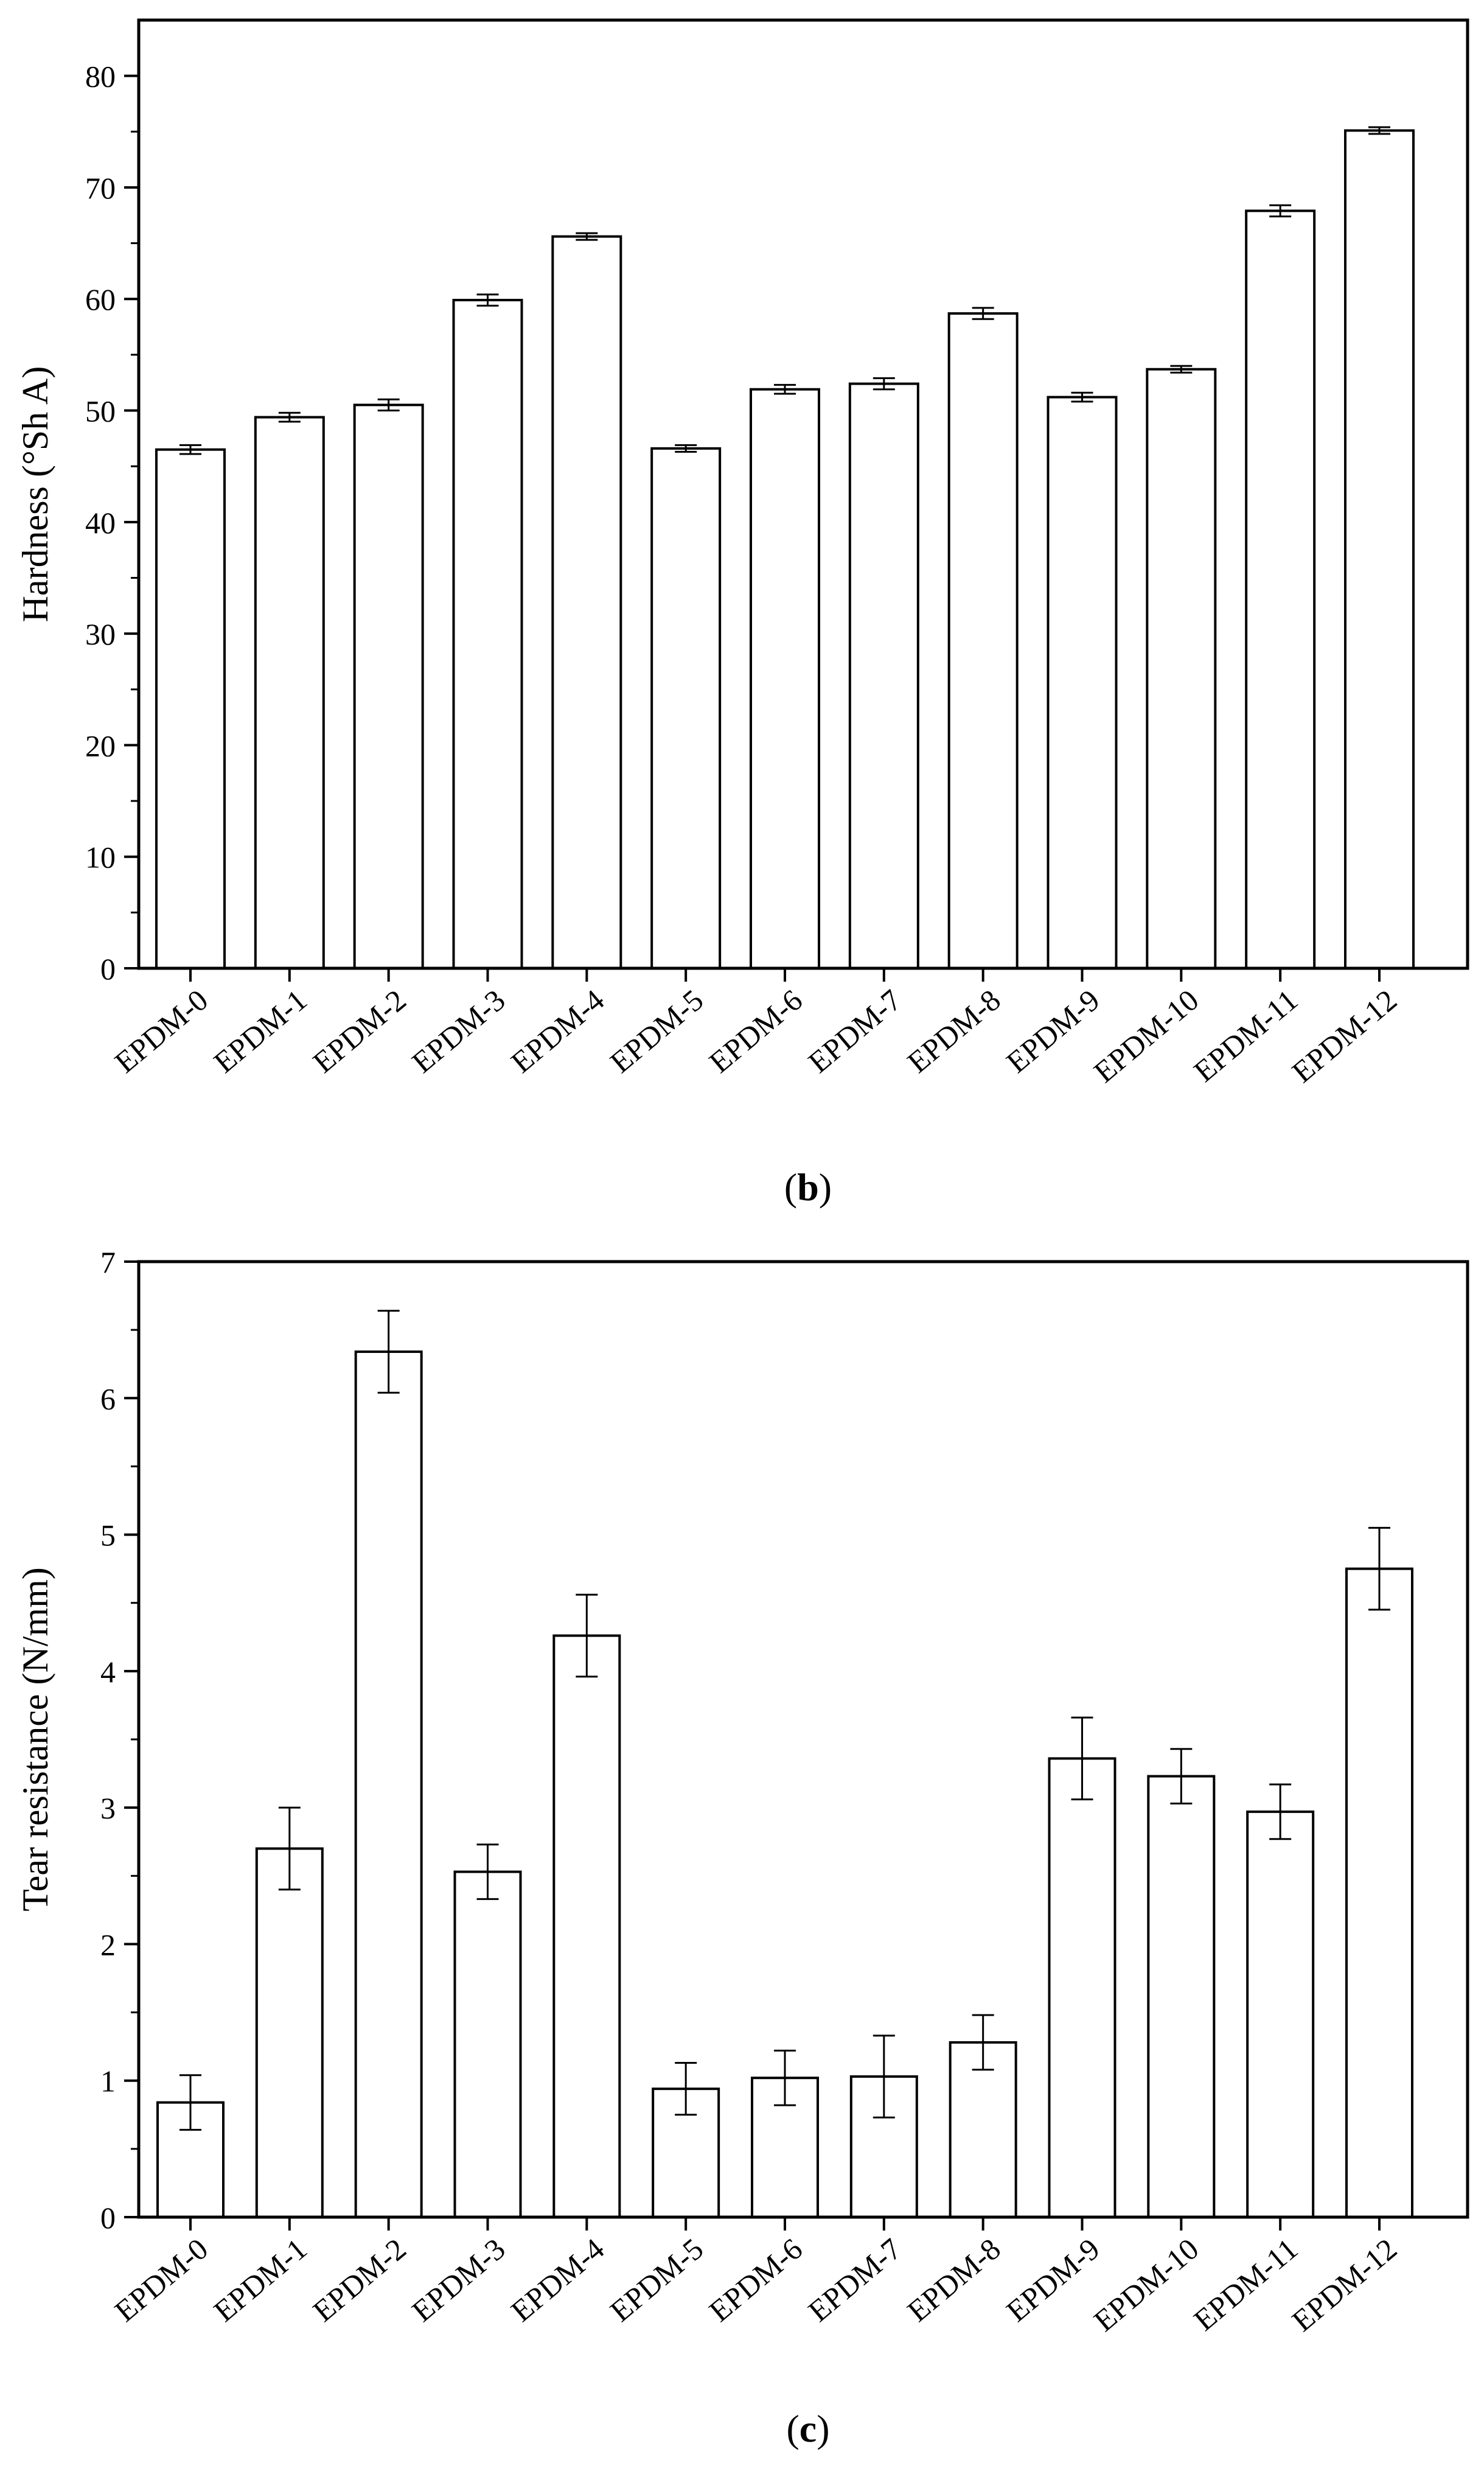 The height and width of the screenshot is (2477, 1484). I want to click on y-tick-label: 70, so click(100, 188).